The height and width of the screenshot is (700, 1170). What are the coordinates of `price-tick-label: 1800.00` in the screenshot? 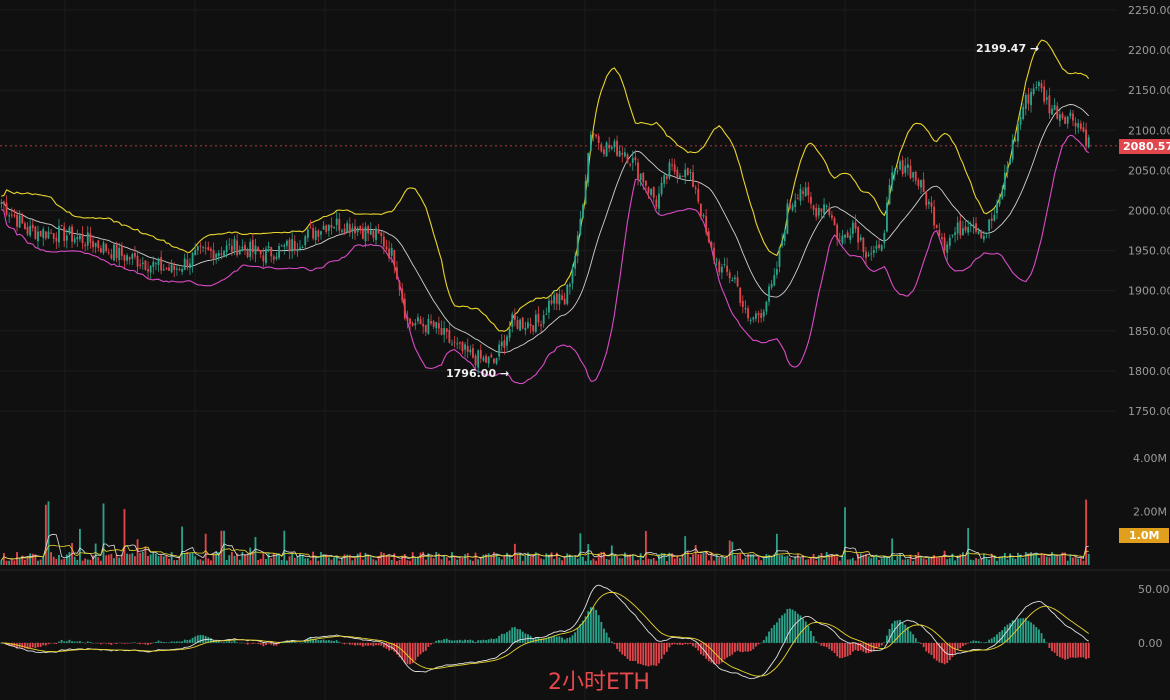 It's located at (1149, 371).